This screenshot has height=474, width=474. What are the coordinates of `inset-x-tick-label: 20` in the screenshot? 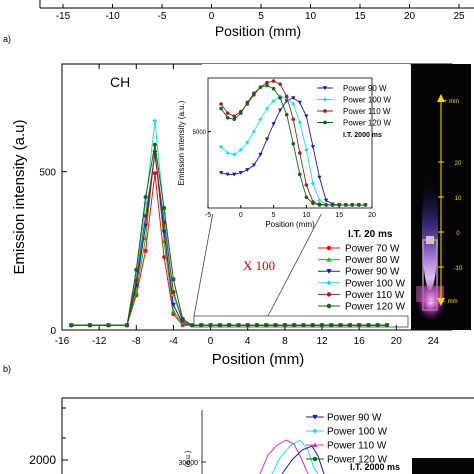 It's located at (372, 215).